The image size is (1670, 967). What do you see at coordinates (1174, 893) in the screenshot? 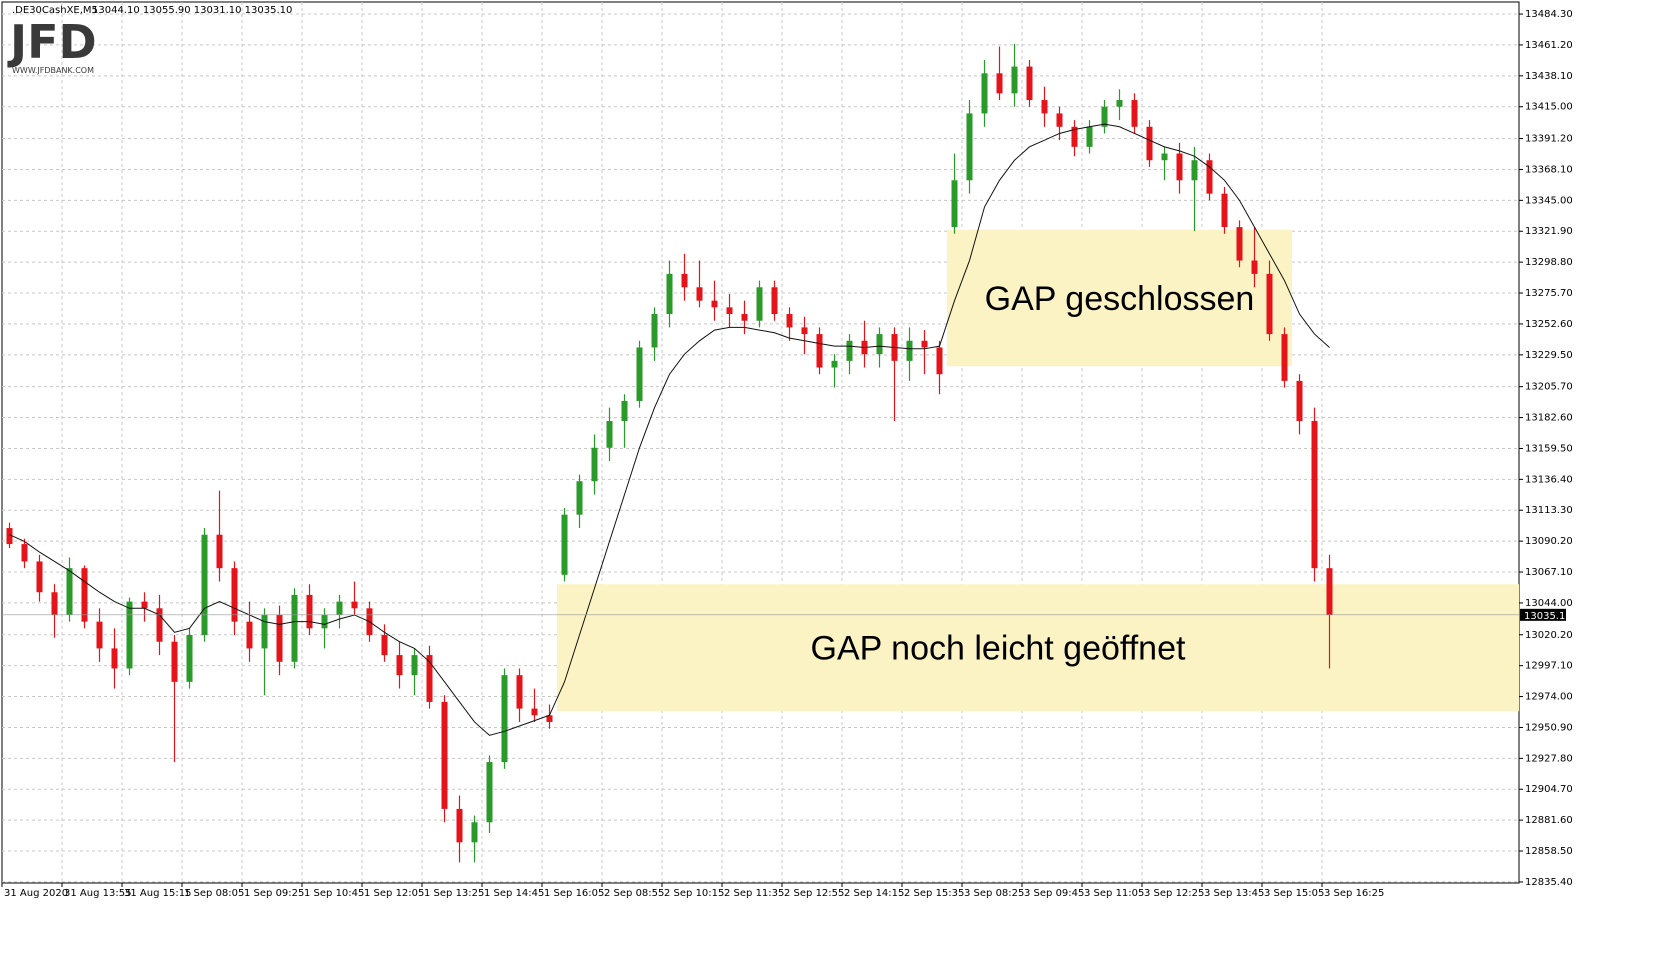
I see `x-tick-label: 3 Sep 12:25` at bounding box center [1174, 893].